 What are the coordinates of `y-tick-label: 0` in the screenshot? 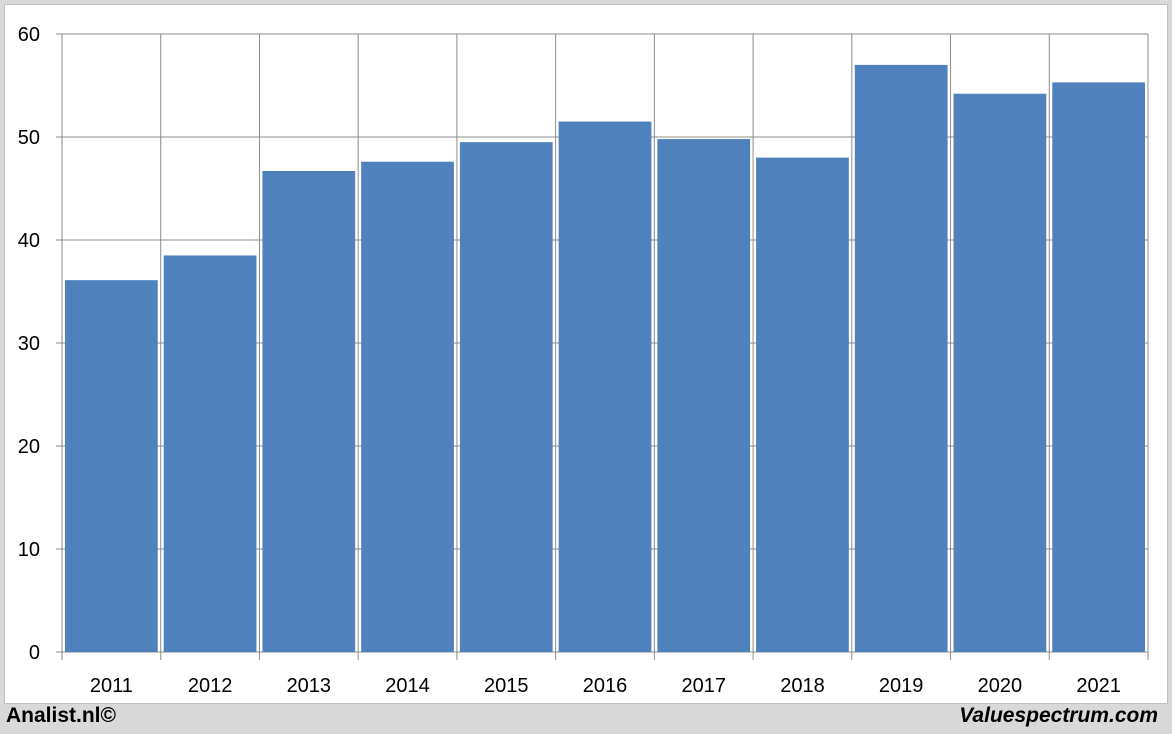 It's located at (34, 653).